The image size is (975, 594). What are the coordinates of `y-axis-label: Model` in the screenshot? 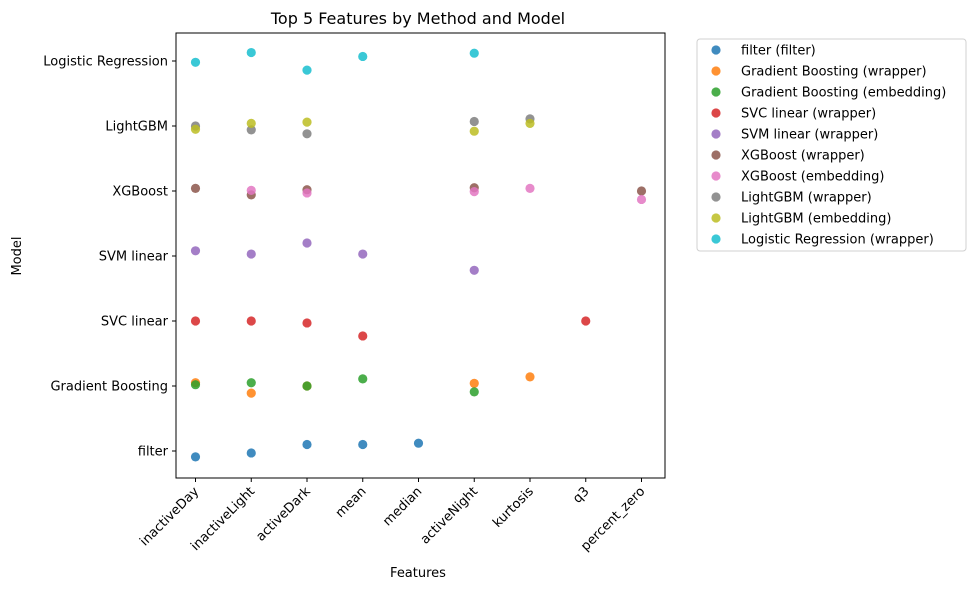 It's located at (17, 255).